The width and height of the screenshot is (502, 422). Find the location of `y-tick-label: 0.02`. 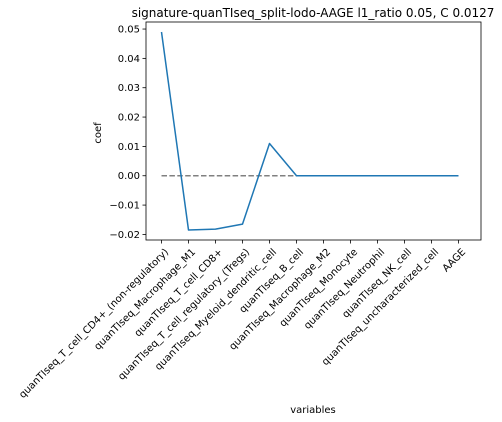

y-tick-label: 0.02 is located at coordinates (129, 118).